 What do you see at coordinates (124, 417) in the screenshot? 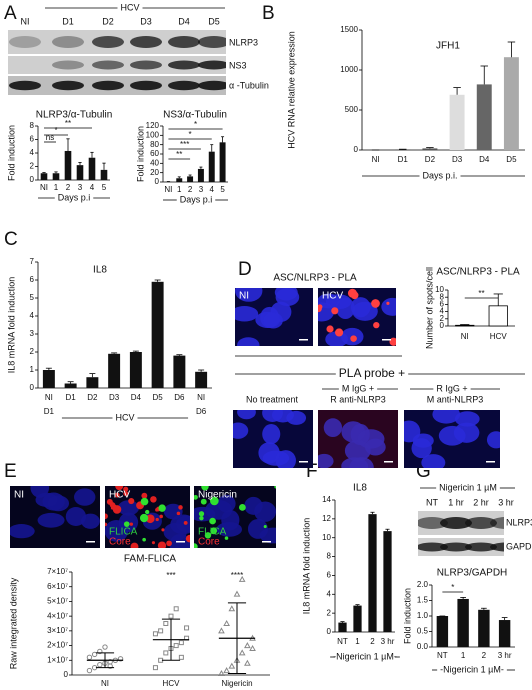
I see `group-label: HCV` at bounding box center [124, 417].